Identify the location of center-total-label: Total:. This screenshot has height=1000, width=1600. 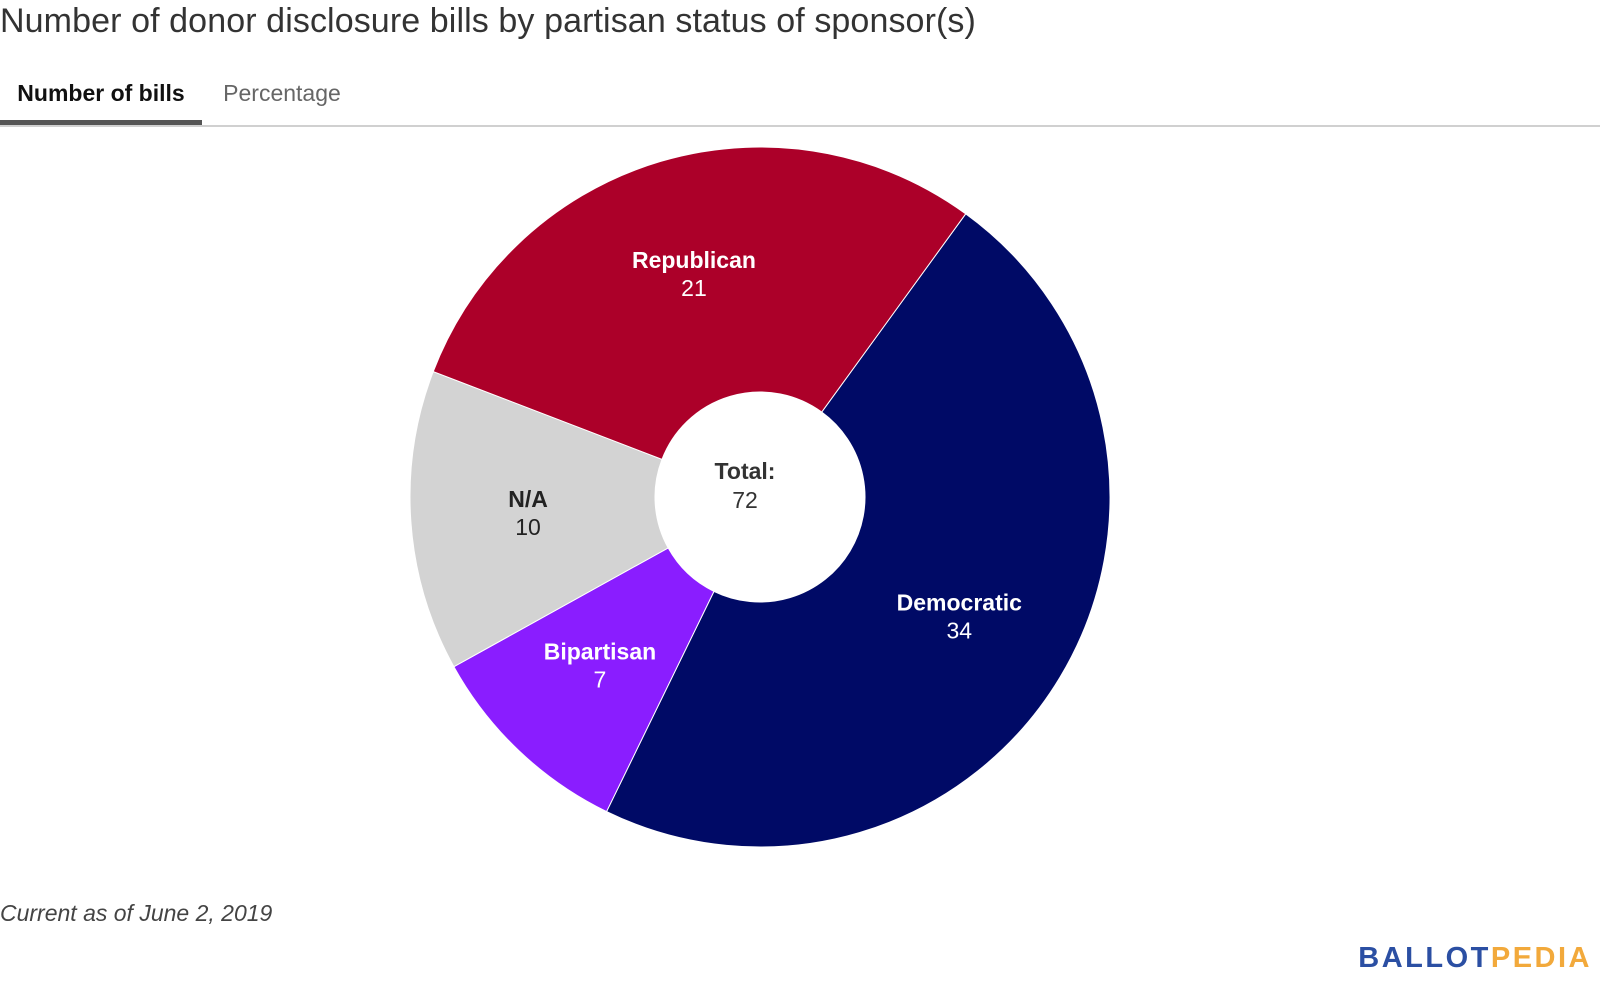
(745, 471).